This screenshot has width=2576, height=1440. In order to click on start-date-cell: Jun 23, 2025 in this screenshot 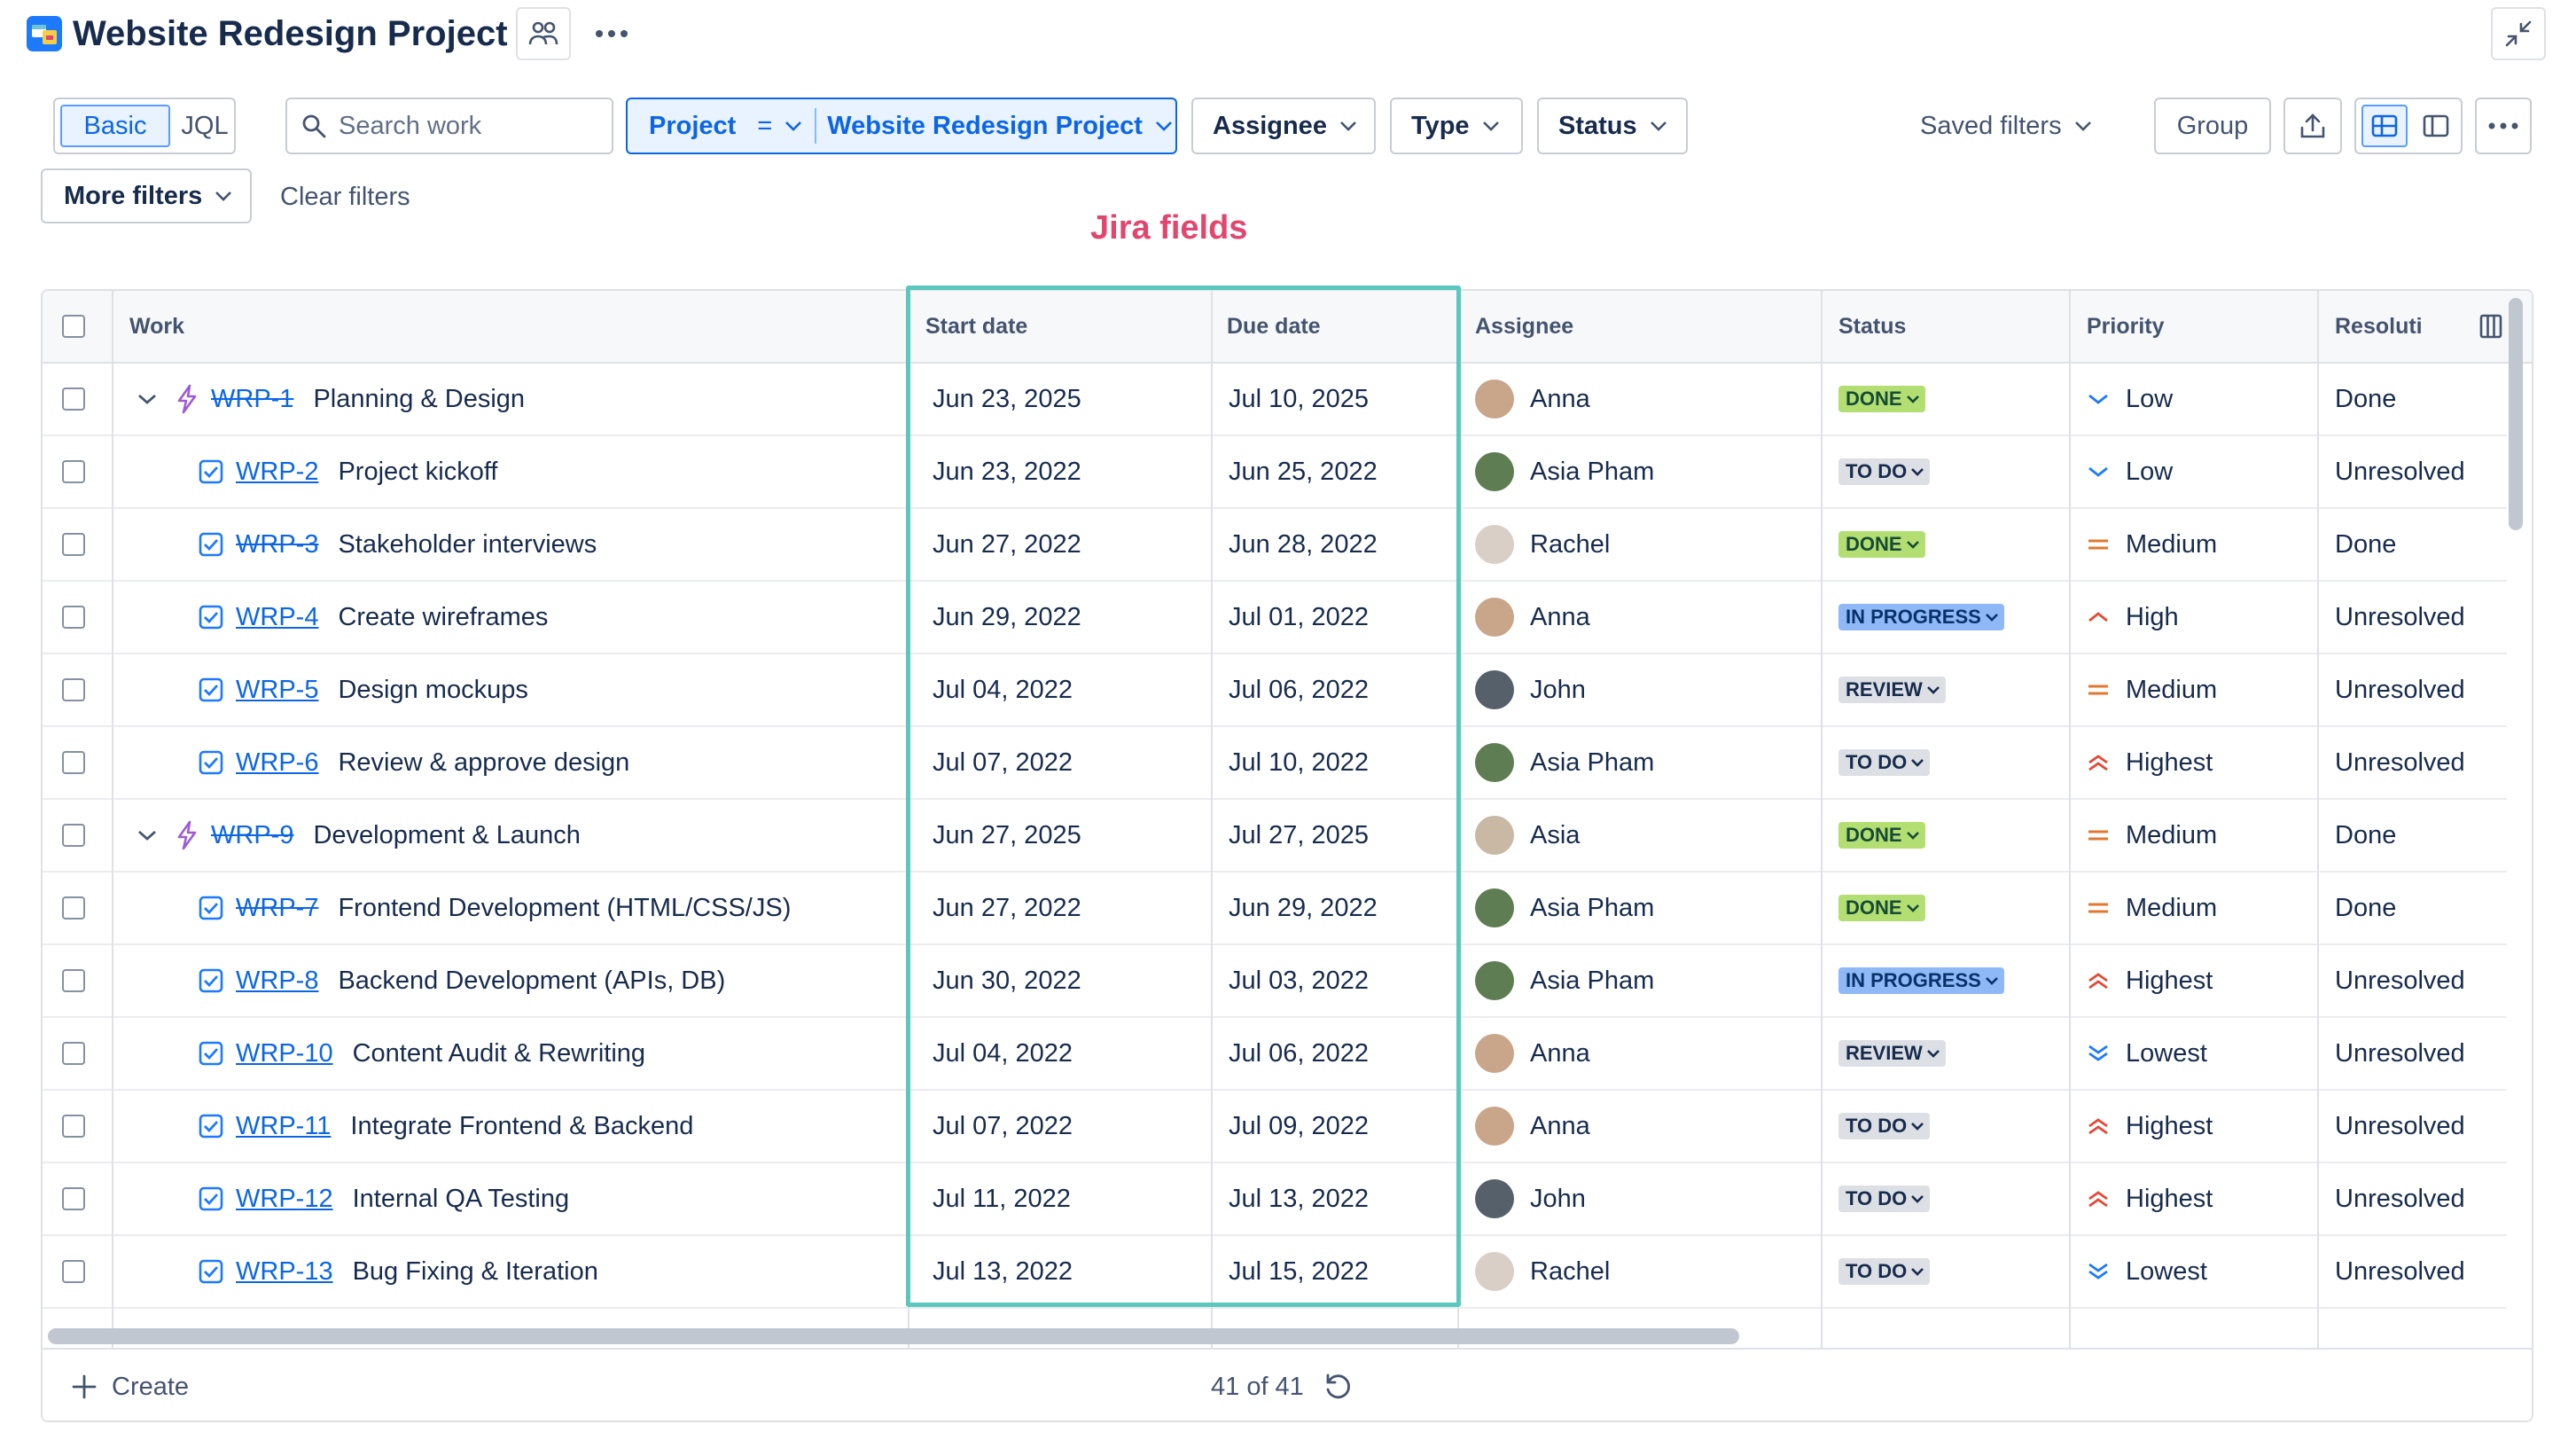, I will do `click(1007, 398)`.